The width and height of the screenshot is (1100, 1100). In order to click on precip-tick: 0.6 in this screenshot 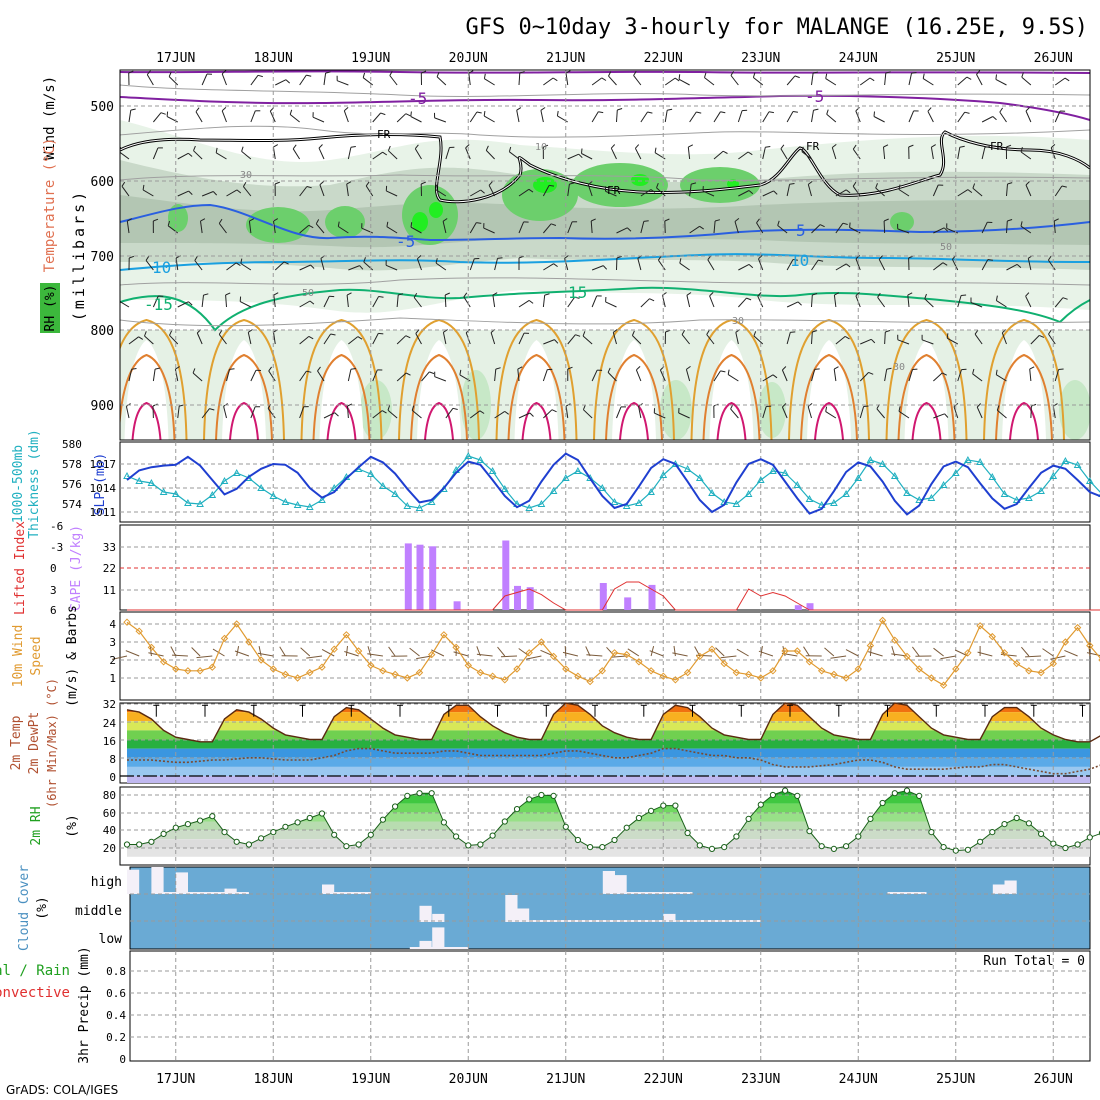, I will do `click(116, 993)`.